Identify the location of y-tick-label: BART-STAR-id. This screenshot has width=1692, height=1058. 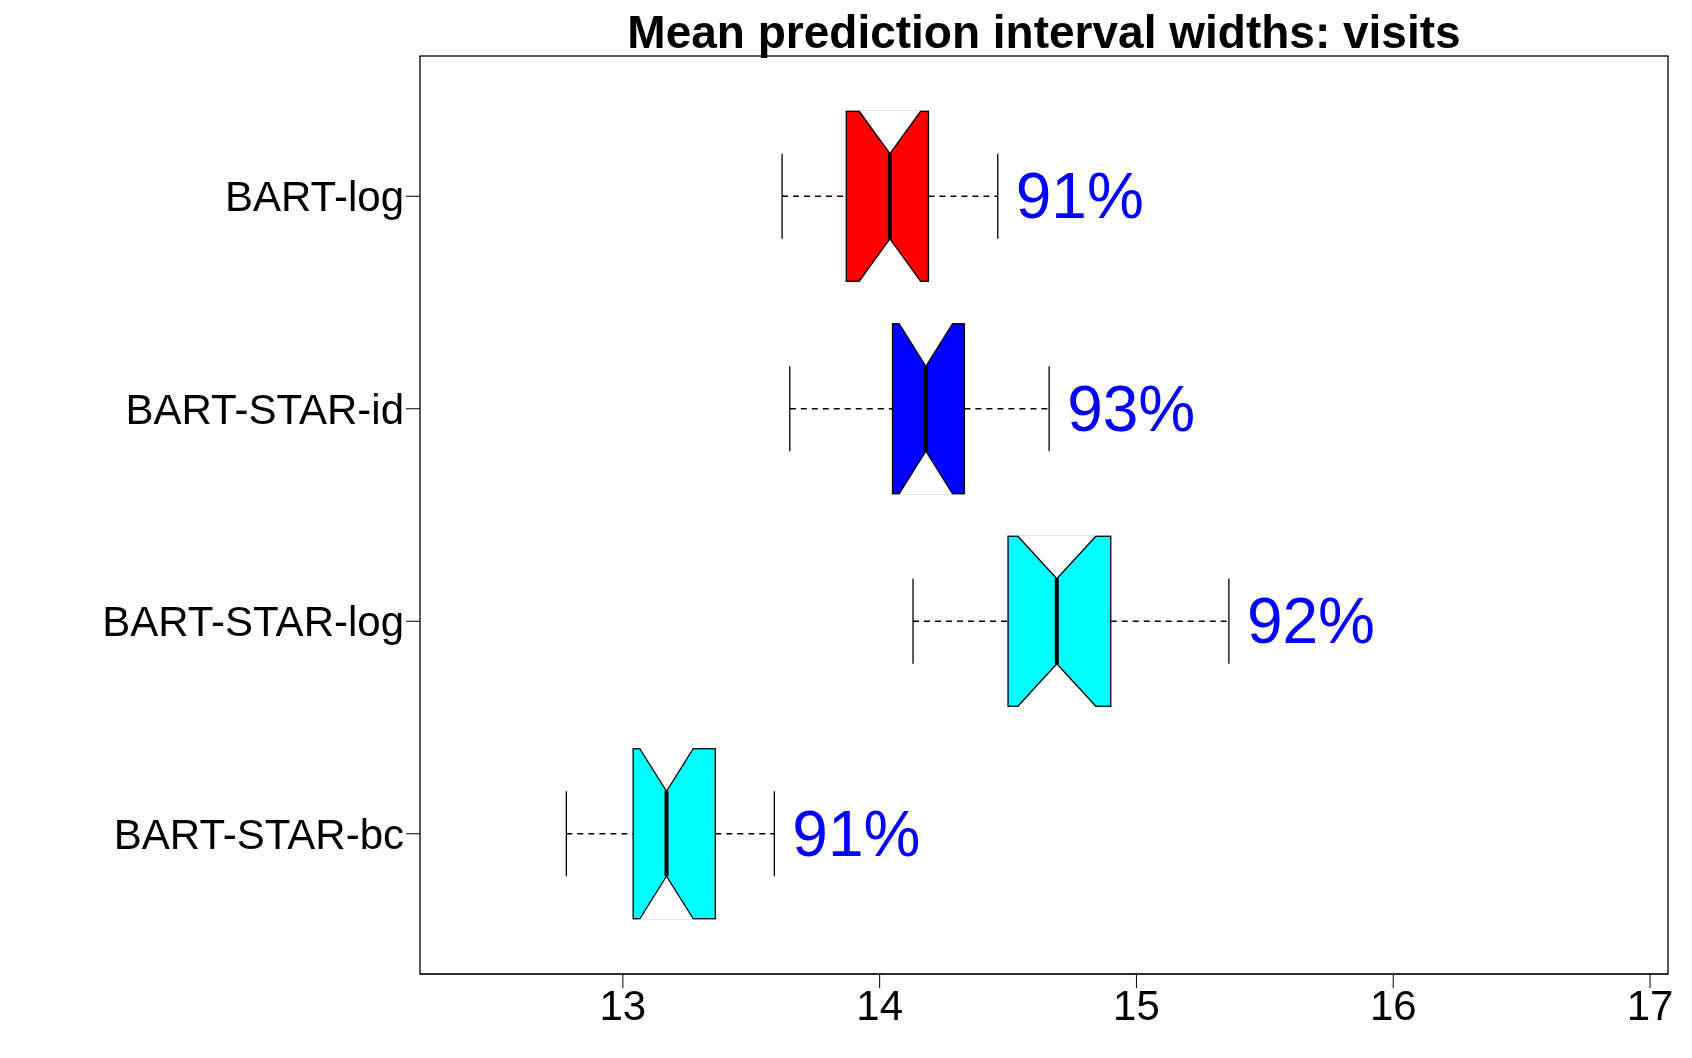
(264, 409).